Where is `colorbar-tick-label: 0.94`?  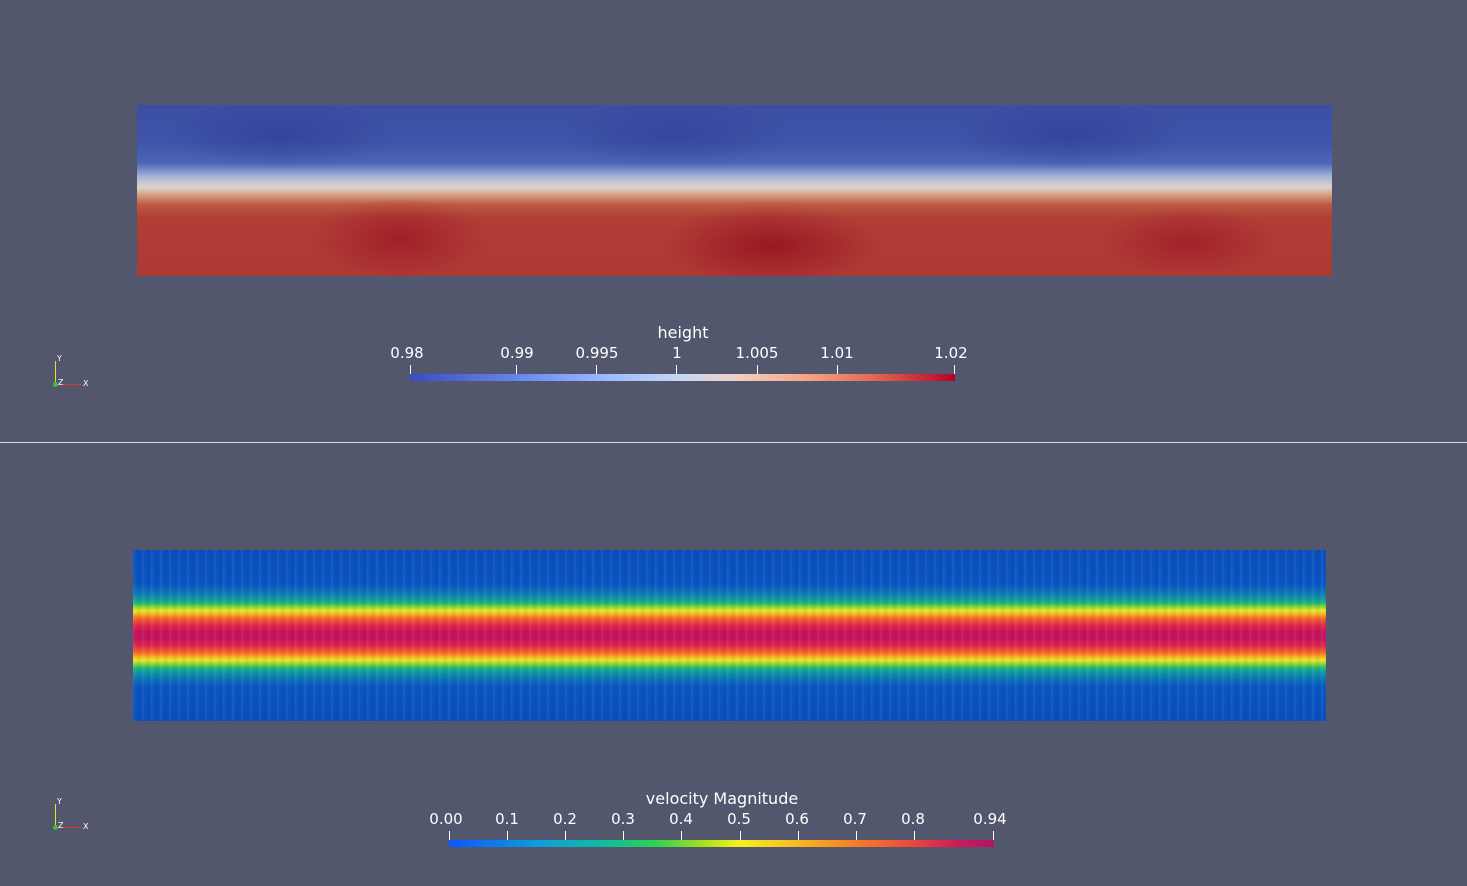
colorbar-tick-label: 0.94 is located at coordinates (990, 819).